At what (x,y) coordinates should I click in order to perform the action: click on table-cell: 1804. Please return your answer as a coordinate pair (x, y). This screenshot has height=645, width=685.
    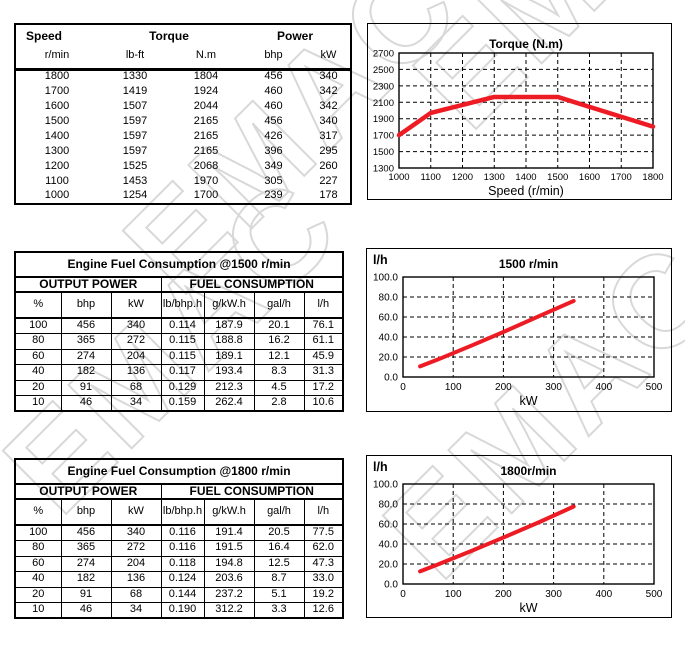
    Looking at the image, I should click on (206, 76).